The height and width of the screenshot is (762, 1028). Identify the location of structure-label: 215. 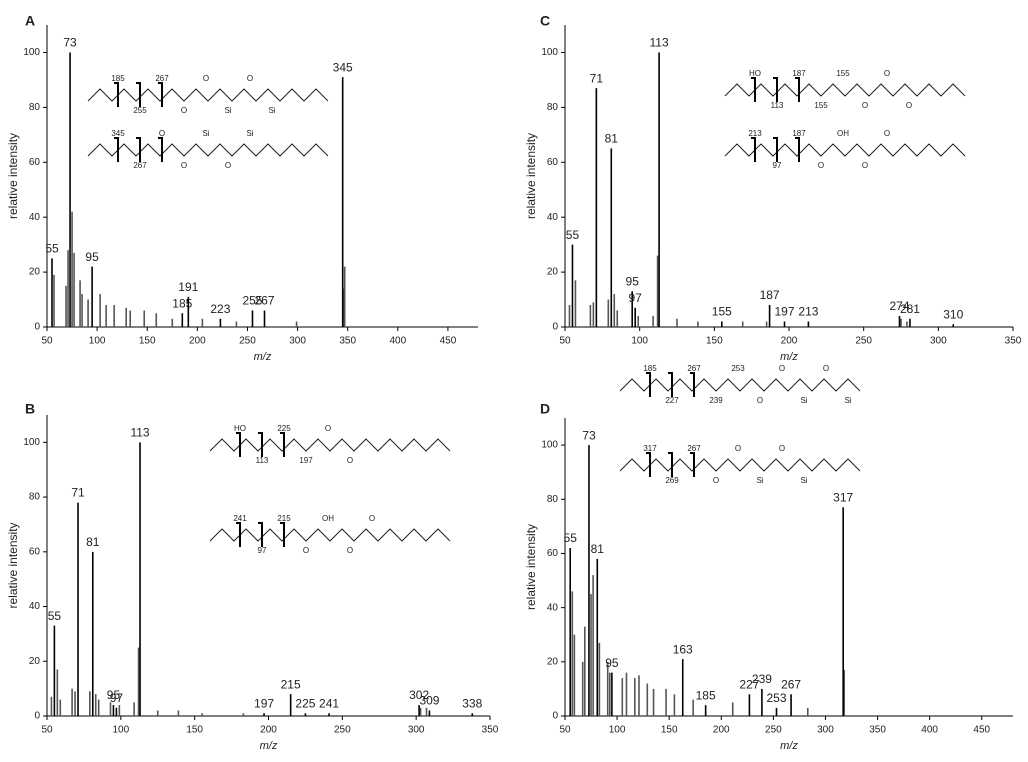
(284, 518).